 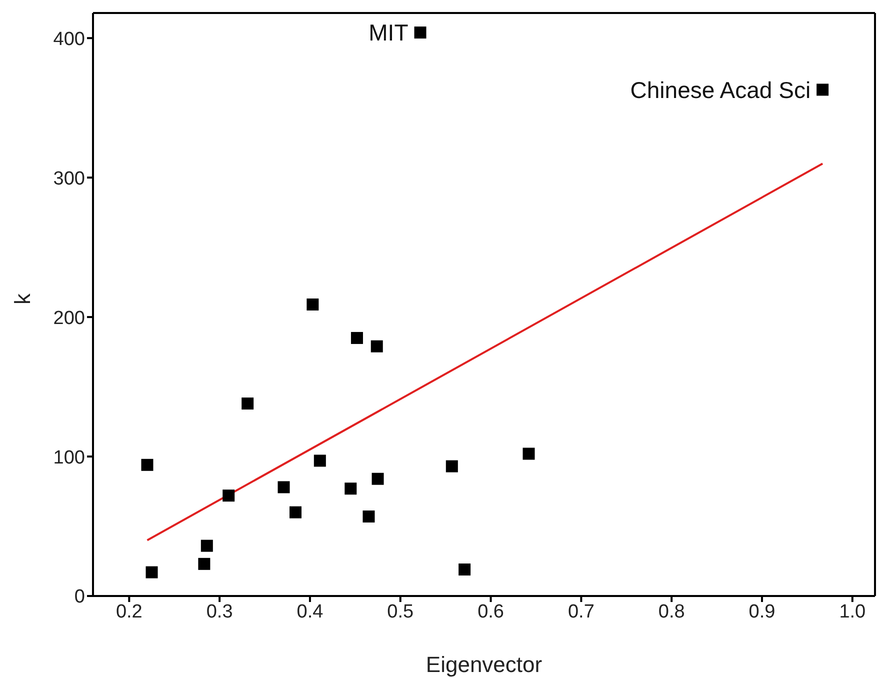 I want to click on x-tick-label: 0.5, so click(x=400, y=611).